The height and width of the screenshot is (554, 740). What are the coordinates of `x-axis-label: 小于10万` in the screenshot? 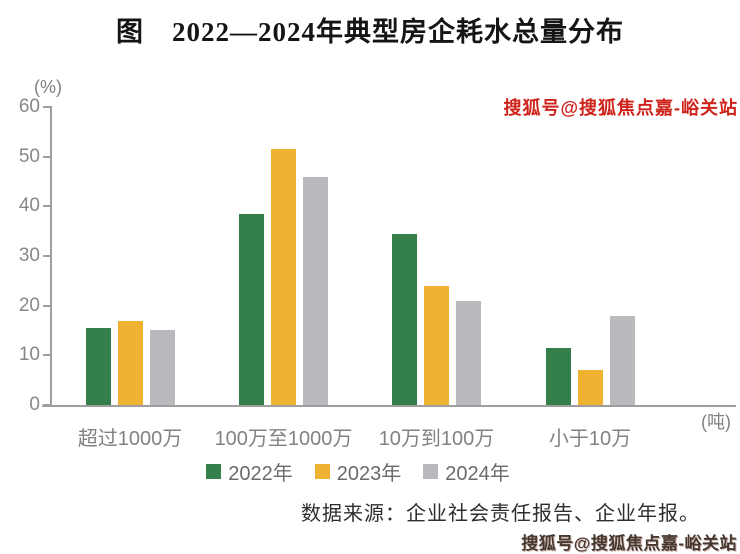 It's located at (590, 439).